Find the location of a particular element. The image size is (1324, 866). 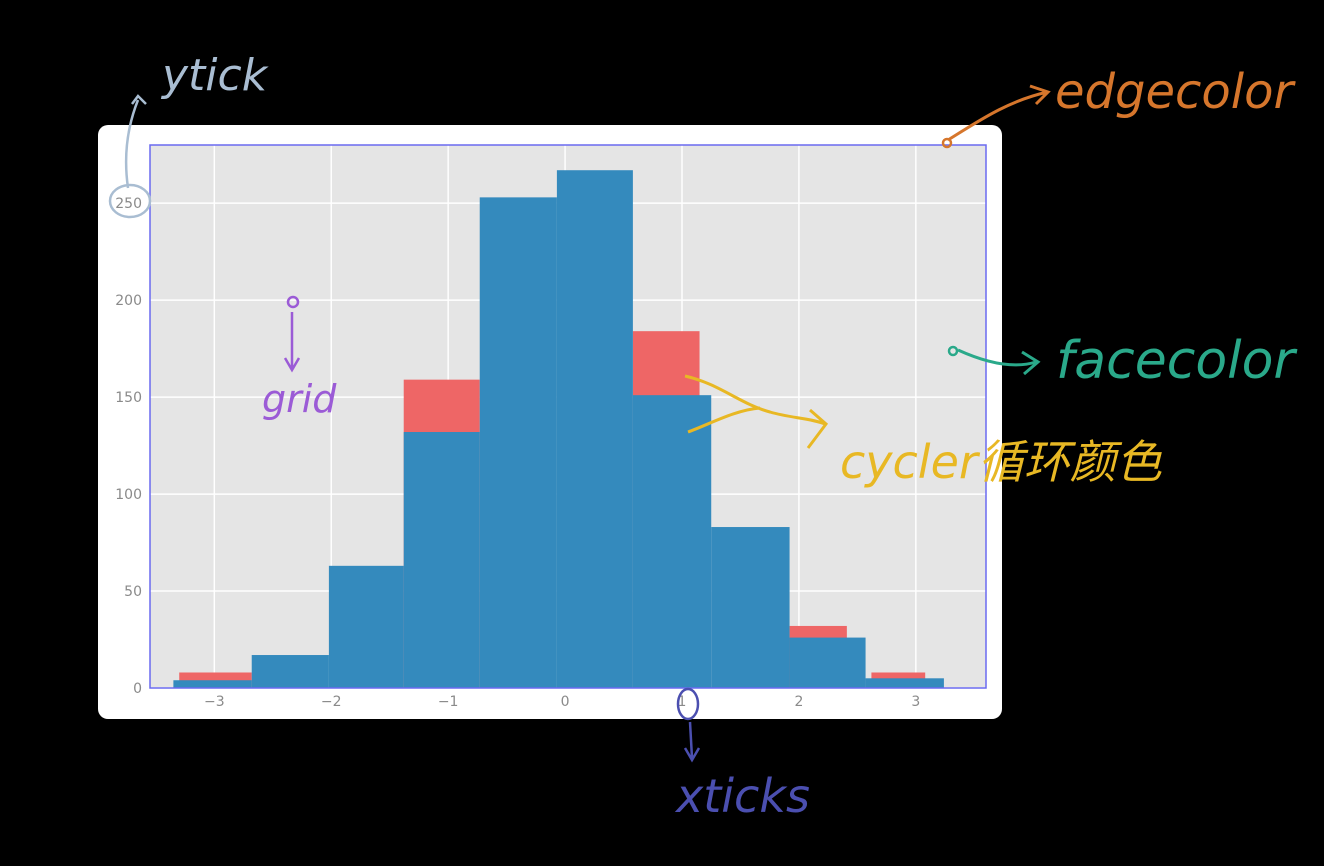

annotation-facecolor: facecolor is located at coordinates (1122, 361).